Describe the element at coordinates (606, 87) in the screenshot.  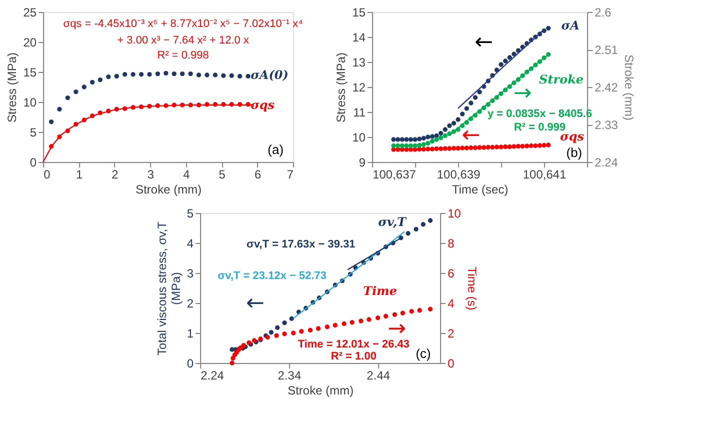
I see `y2-tick-label: 2.42` at that location.